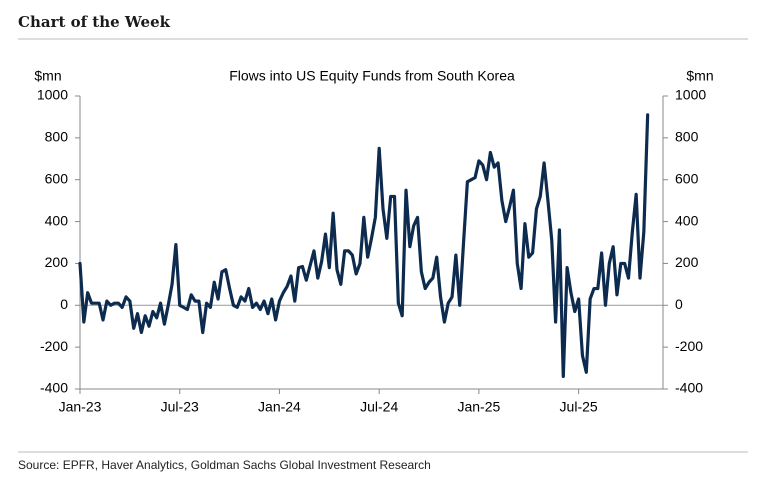  I want to click on y-tick-label: 200, so click(57, 262).